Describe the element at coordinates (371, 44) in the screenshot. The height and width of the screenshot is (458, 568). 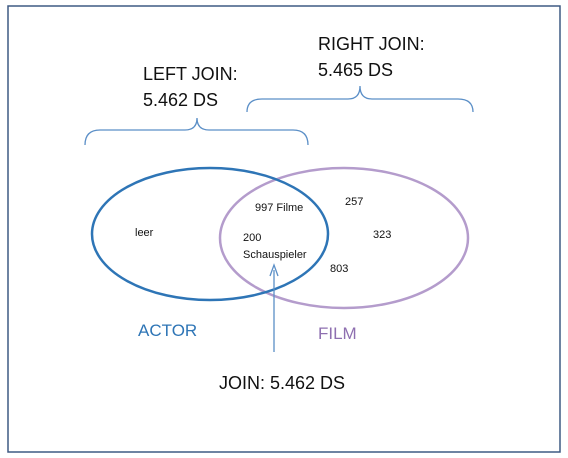
I see `right-join-label: RIGHT JOIN:` at that location.